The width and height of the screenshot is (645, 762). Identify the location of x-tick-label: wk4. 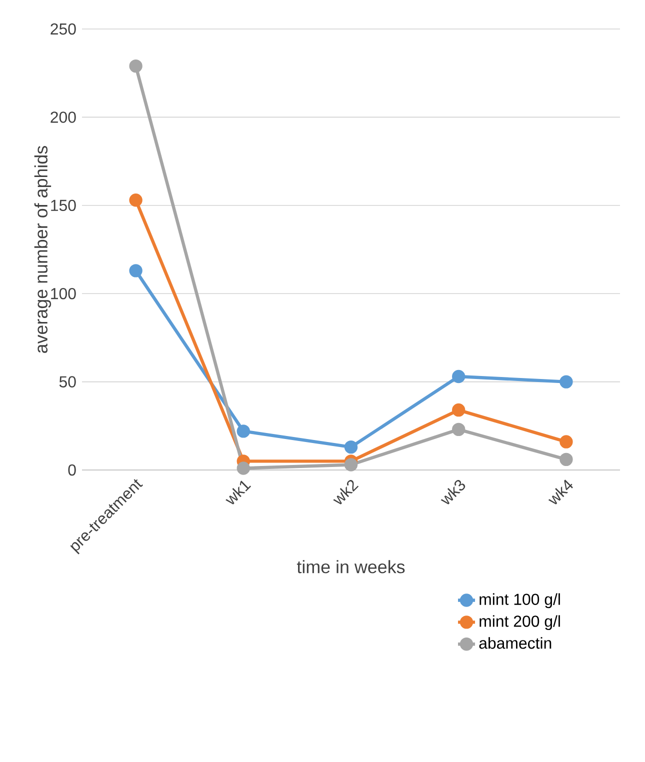
(560, 492).